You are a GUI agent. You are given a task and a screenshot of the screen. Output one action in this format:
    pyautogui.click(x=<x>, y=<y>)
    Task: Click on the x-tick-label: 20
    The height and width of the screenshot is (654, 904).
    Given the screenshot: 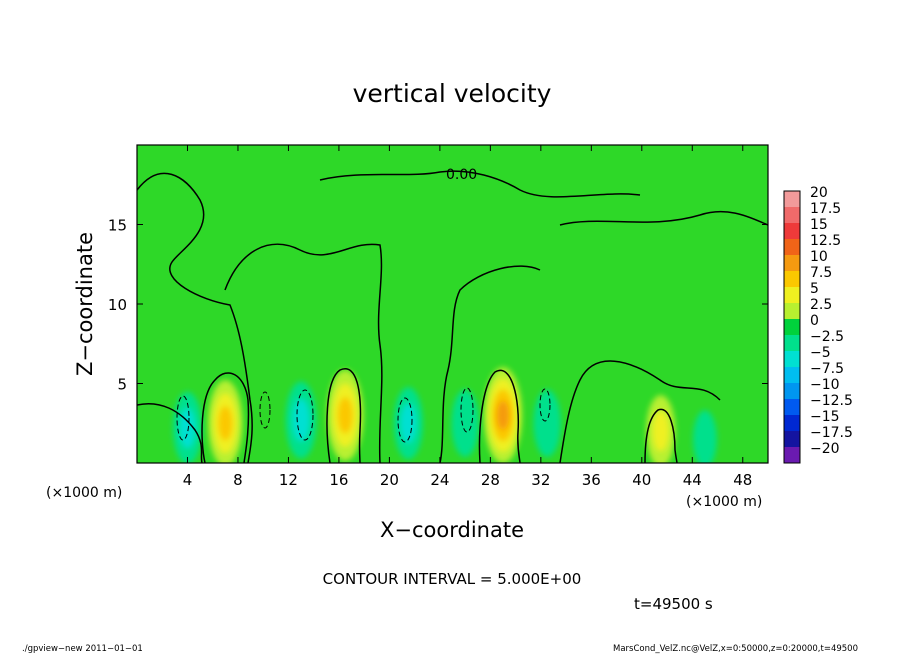 What is the action you would take?
    pyautogui.click(x=389, y=480)
    